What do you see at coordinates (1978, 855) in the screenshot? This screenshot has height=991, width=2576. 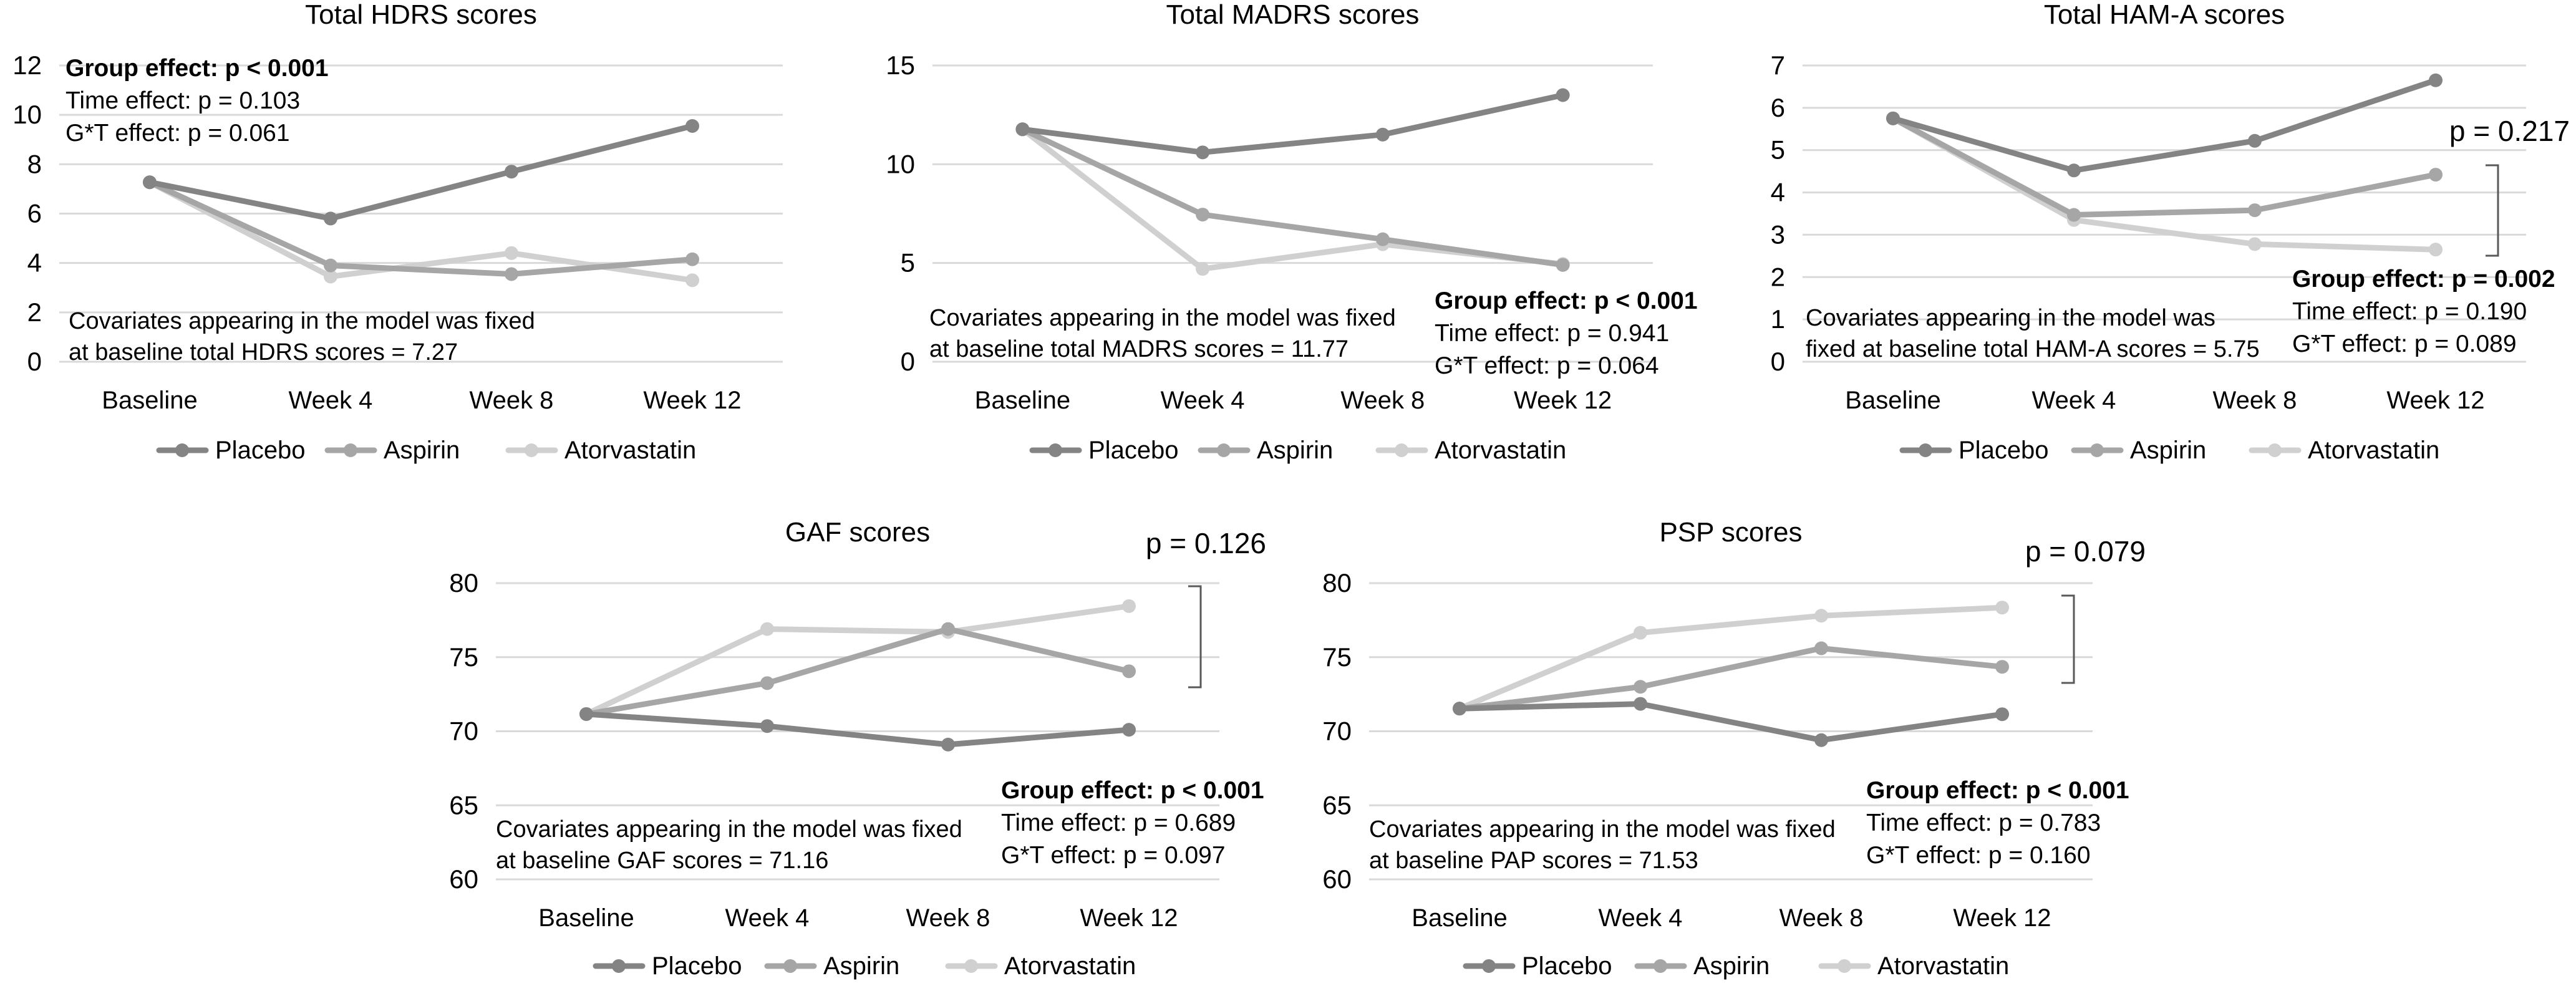 I see `stats-line: G*T effect: p = 0.160` at bounding box center [1978, 855].